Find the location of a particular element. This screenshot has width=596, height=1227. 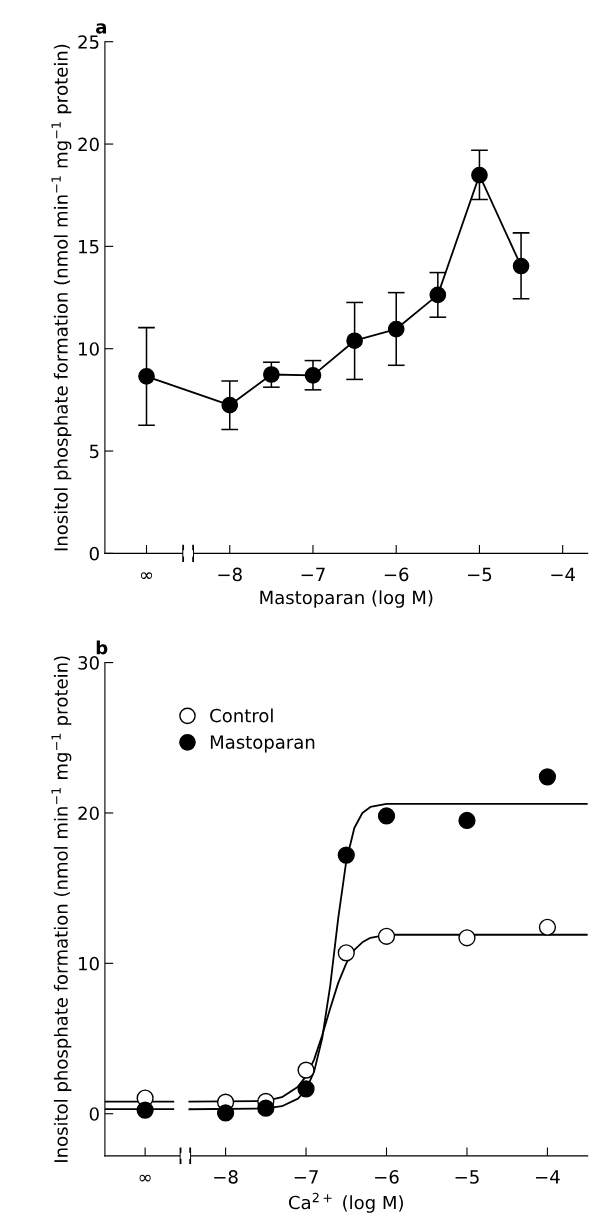

x-axis-title: Mastoparan (log M) is located at coordinates (346, 599).